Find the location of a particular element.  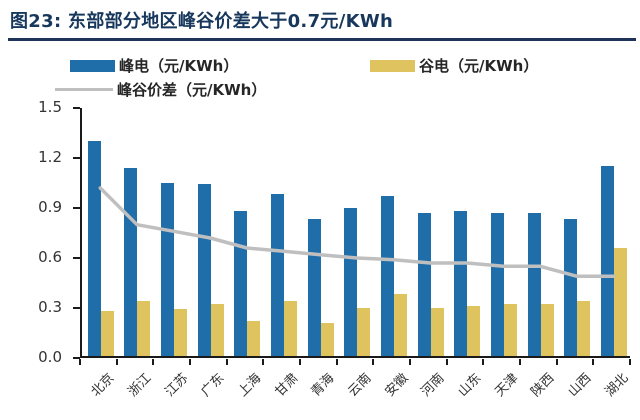

bar-peak-江苏 is located at coordinates (167, 269).